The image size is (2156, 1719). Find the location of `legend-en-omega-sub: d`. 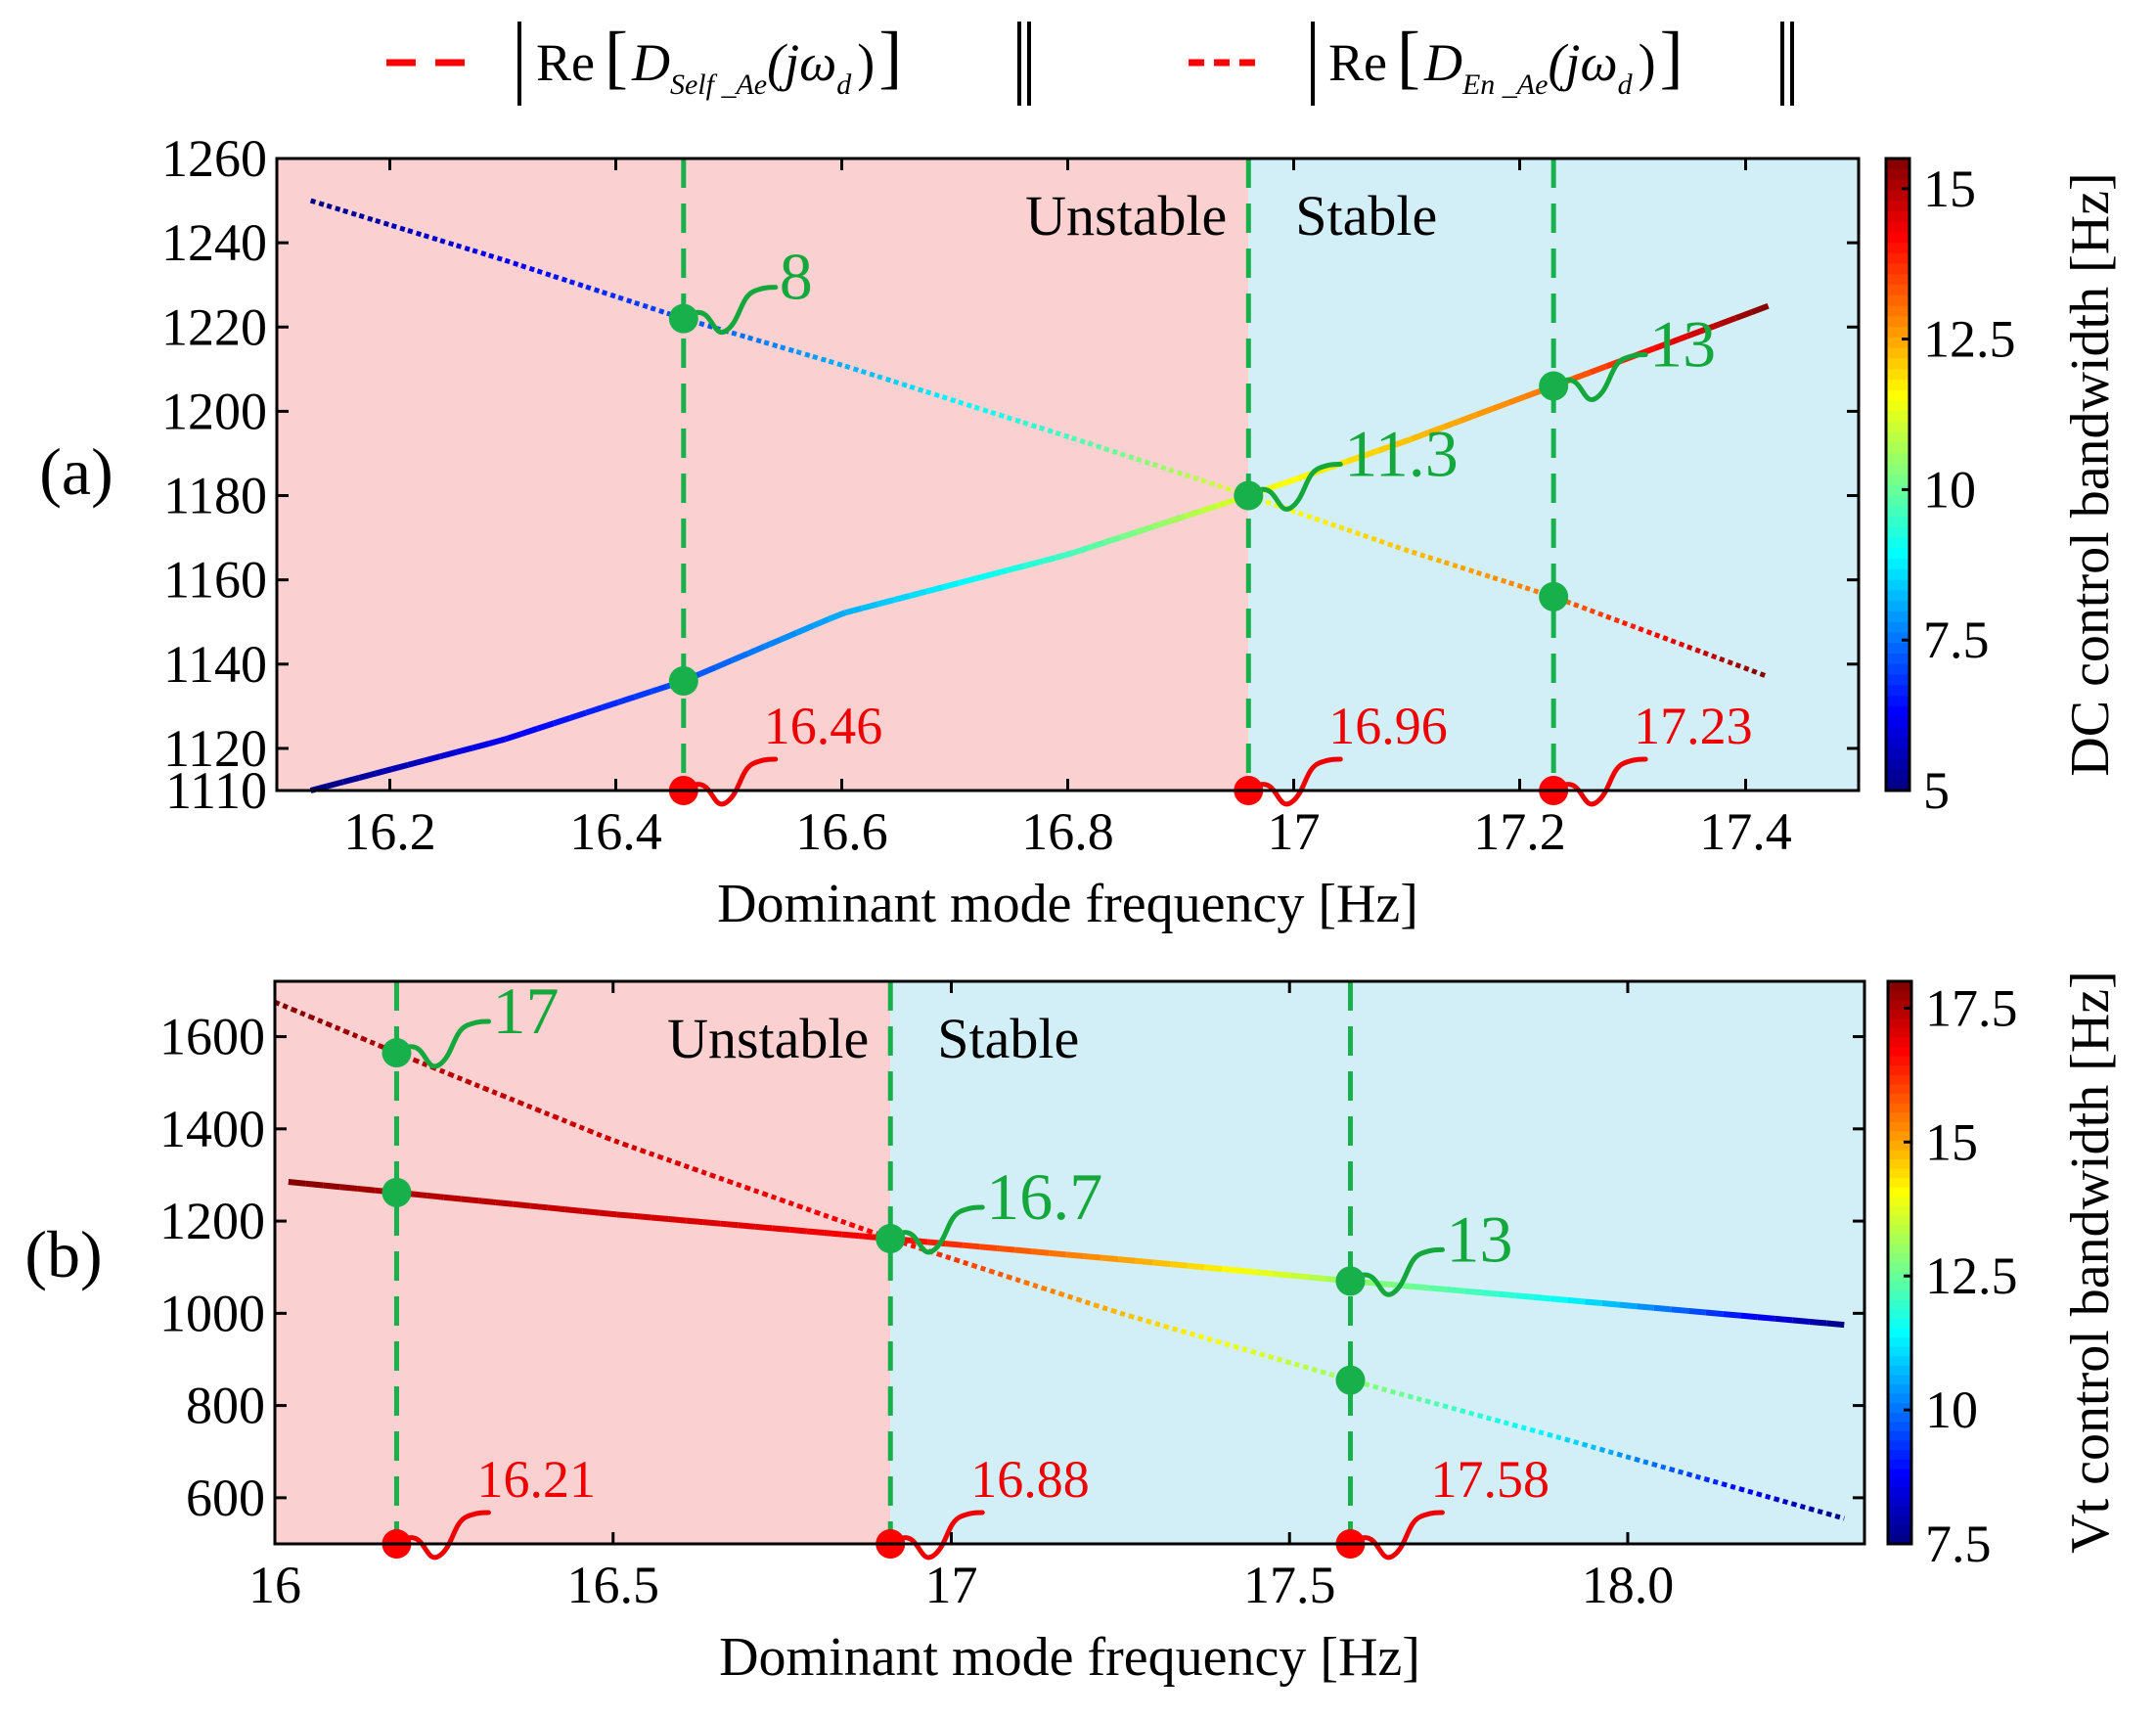

legend-en-omega-sub: d is located at coordinates (1626, 84).